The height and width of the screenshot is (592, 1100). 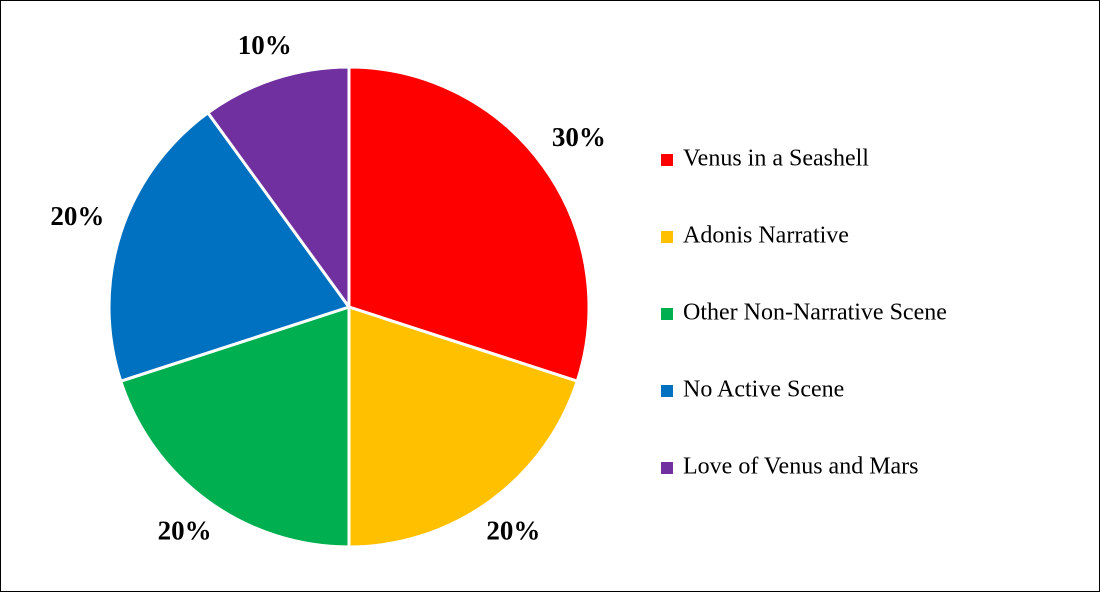 I want to click on legend-label: Adonis Narrative, so click(x=766, y=236).